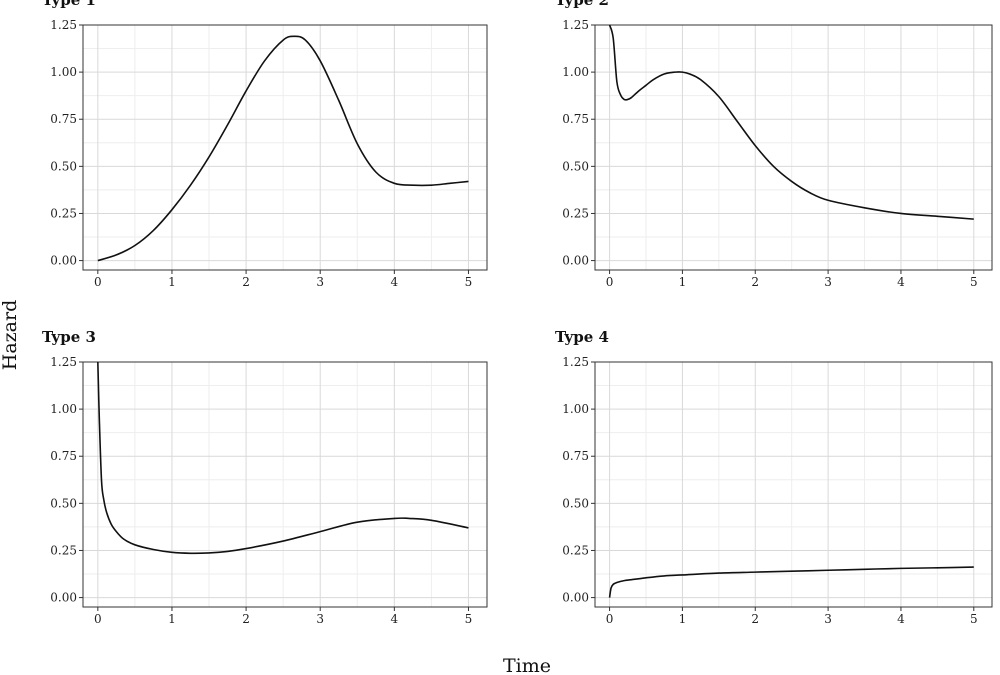 The image size is (1000, 675). I want to click on x-axis-title: Time, so click(527, 665).